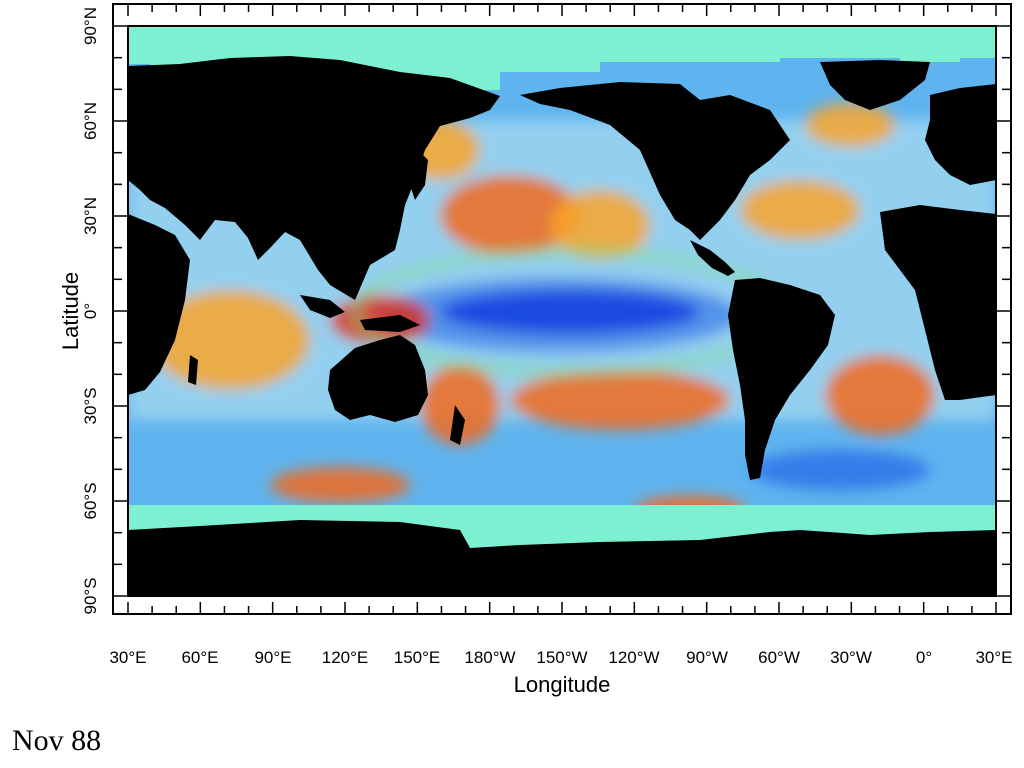  Describe the element at coordinates (489, 657) in the screenshot. I see `x-tick-label: 180°W` at that location.